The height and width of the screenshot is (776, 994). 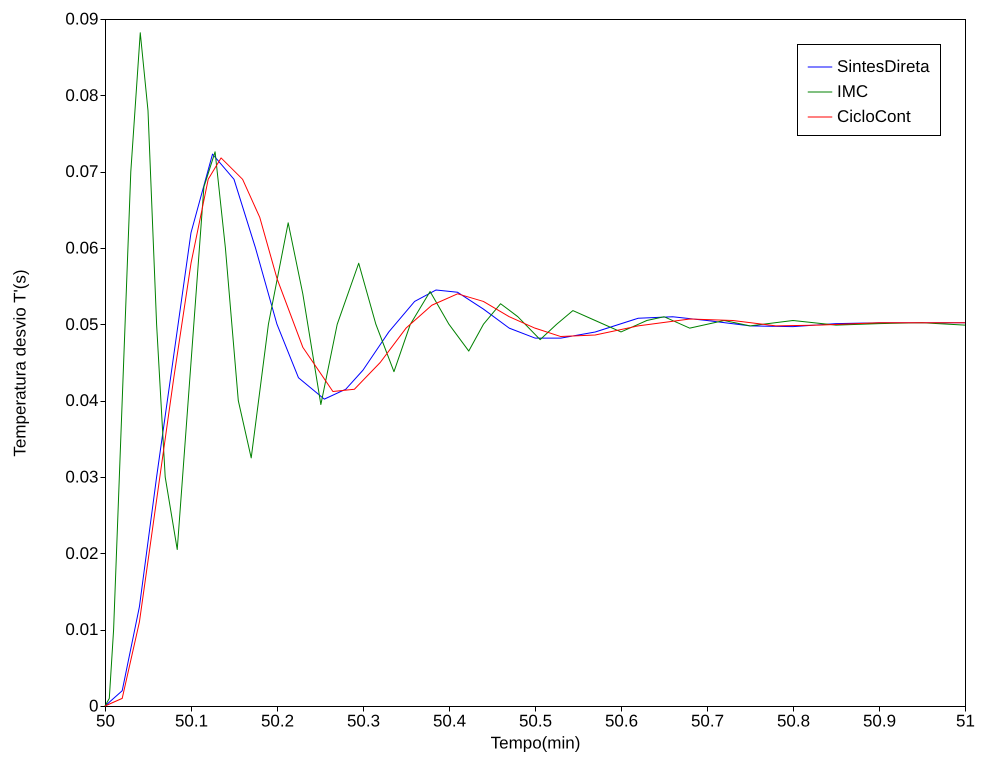 I want to click on y-tick-label: 0.05, so click(x=81, y=324).